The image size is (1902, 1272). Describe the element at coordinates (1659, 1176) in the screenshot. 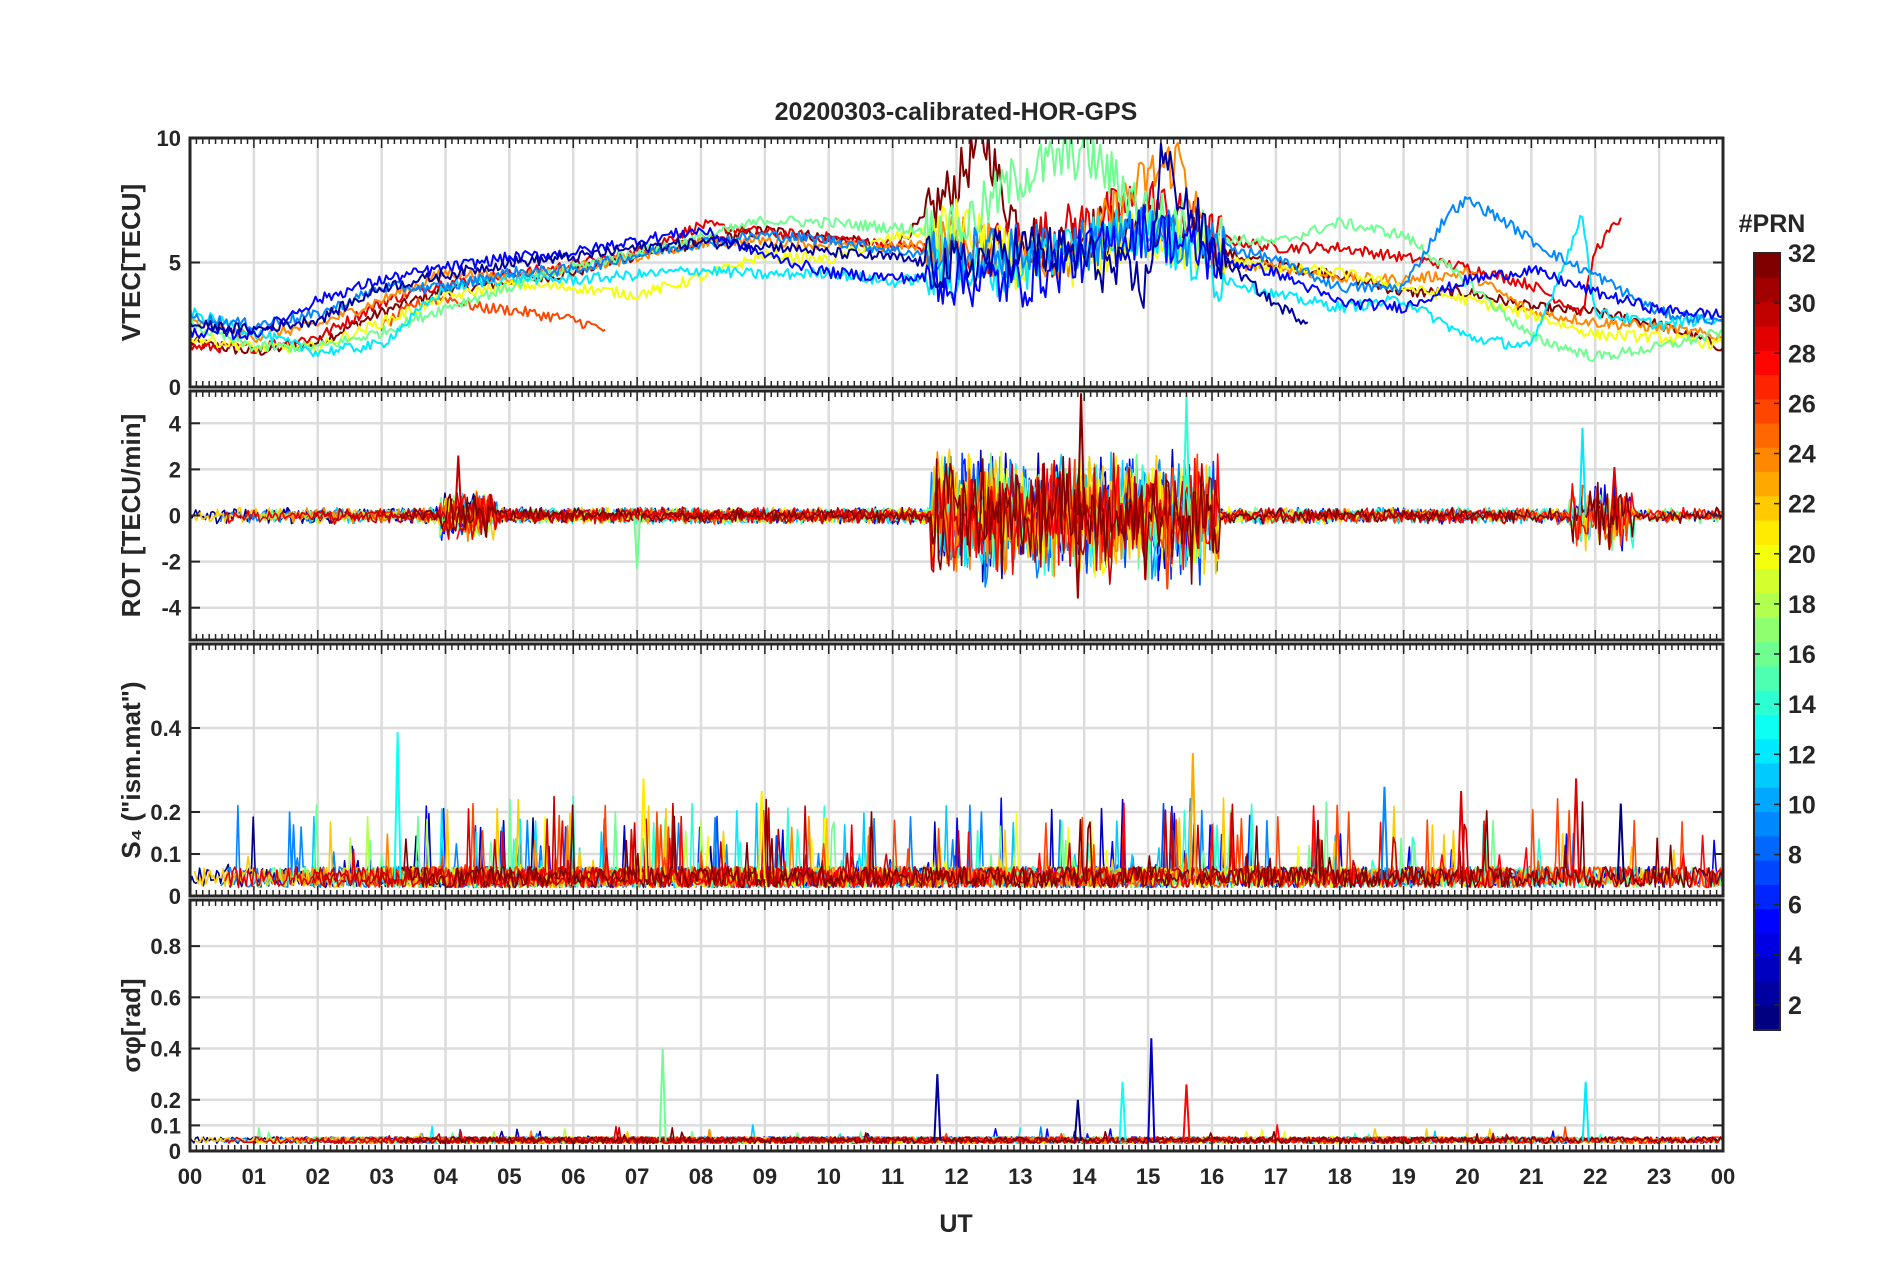

I see `x-tick-label: 23` at that location.